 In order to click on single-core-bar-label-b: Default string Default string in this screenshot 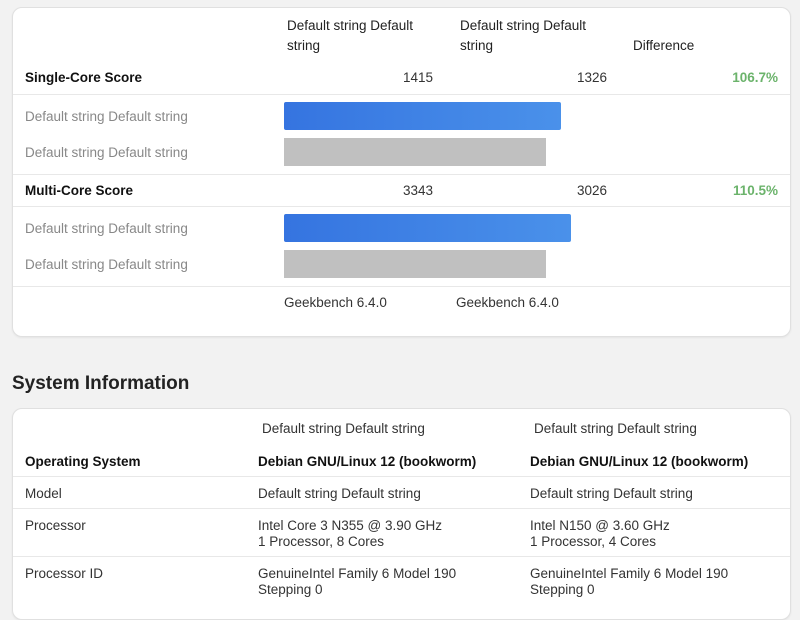, I will do `click(106, 152)`.